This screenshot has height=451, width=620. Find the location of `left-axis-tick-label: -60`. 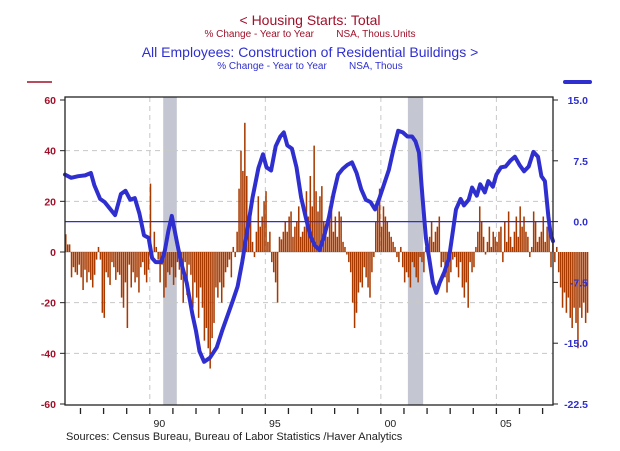

left-axis-tick-label: -60 is located at coordinates (48, 405).